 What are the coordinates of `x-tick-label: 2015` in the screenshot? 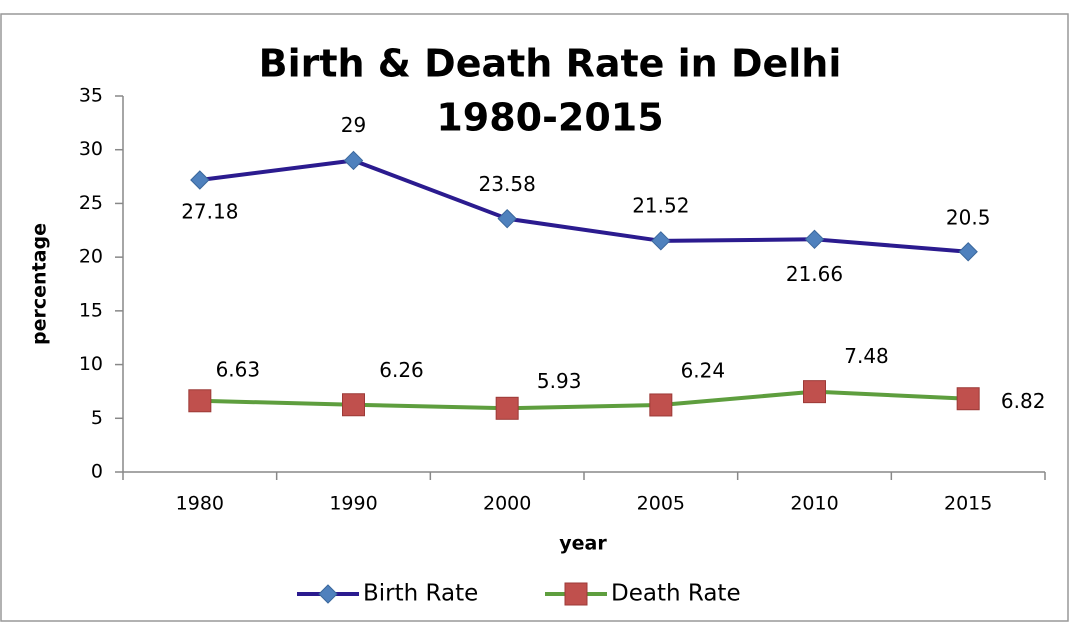 It's located at (968, 504).